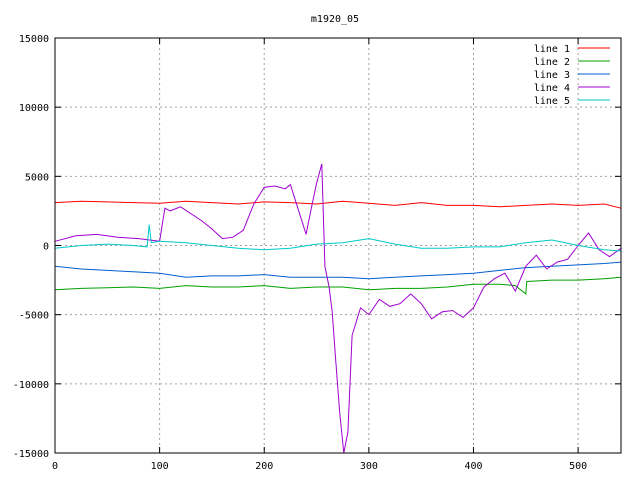 This screenshot has width=640, height=480. What do you see at coordinates (552, 49) in the screenshot?
I see `legend-label: line 1` at bounding box center [552, 49].